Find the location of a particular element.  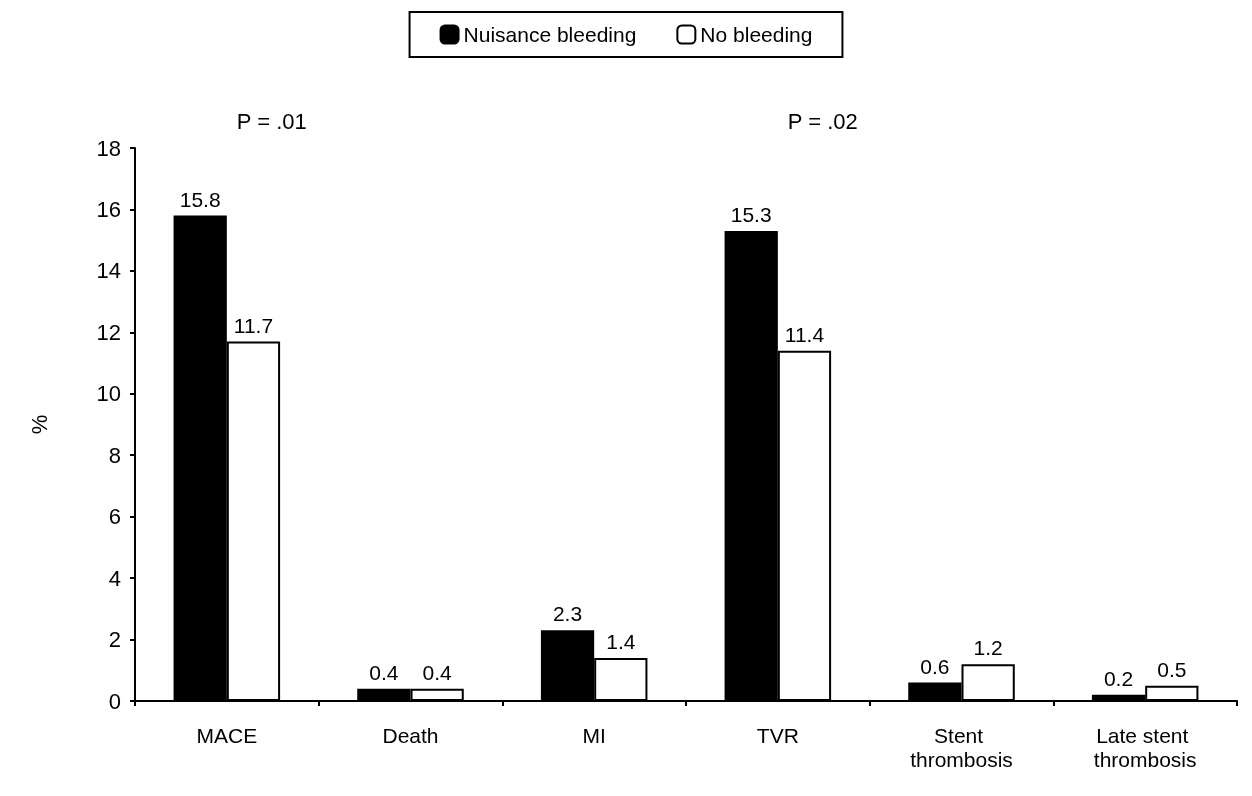

data-label: 0.5 is located at coordinates (1172, 669).